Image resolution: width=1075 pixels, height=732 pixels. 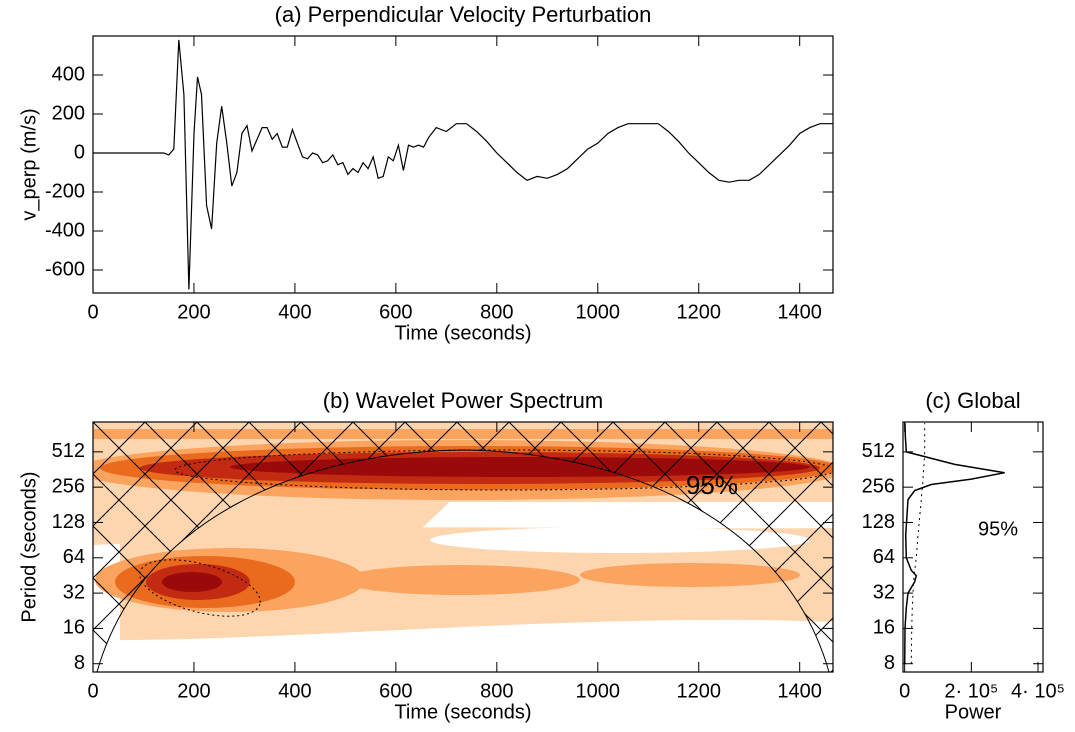 I want to click on x-tick-label: 2· 10⁵, so click(x=971, y=691).